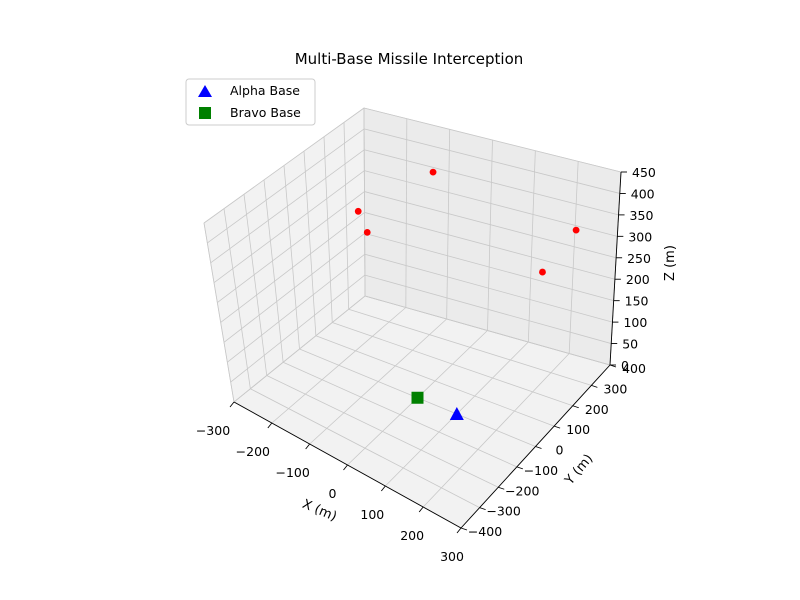 This screenshot has width=800, height=600. Describe the element at coordinates (635, 322) in the screenshot. I see `z-tick-label: 100` at that location.